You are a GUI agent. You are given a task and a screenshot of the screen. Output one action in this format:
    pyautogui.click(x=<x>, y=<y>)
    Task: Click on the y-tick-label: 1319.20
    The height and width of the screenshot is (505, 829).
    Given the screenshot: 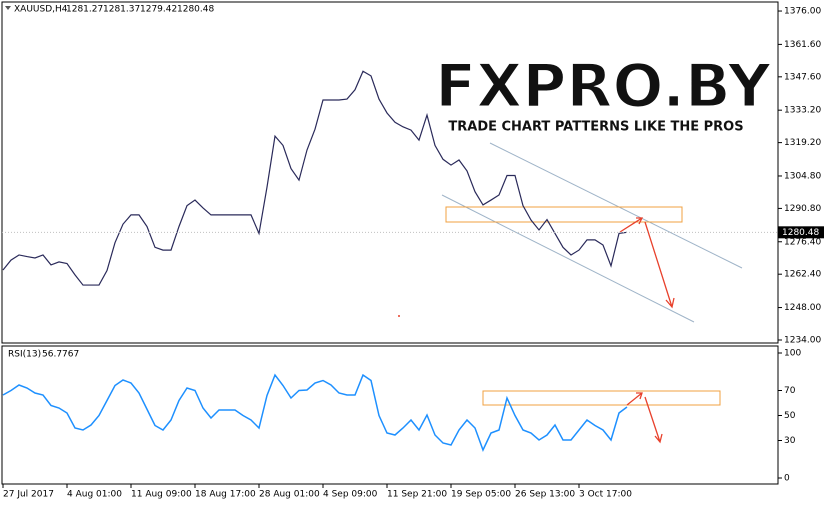 What is the action you would take?
    pyautogui.click(x=802, y=143)
    